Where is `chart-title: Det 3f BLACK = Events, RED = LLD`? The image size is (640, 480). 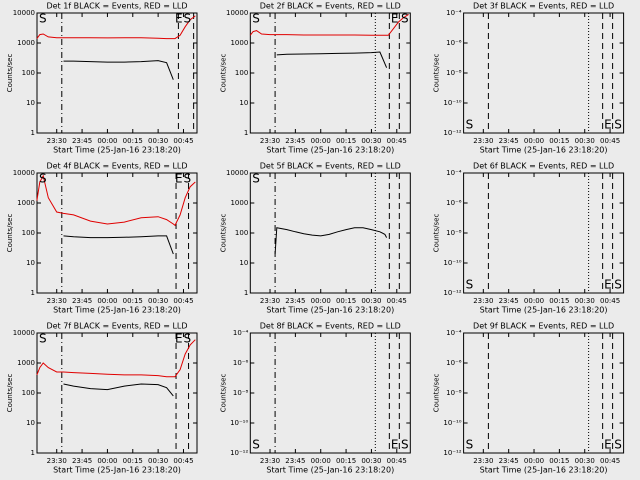 chart-title: Det 3f BLACK = Events, RED = LLD is located at coordinates (543, 6).